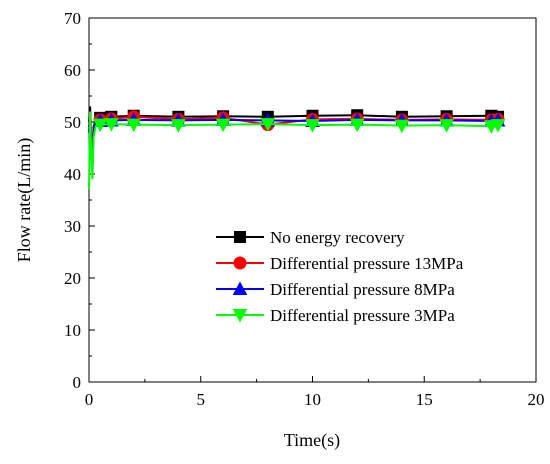 This screenshot has width=550, height=464. Describe the element at coordinates (337, 237) in the screenshot. I see `legend-label: No energy recovery` at that location.